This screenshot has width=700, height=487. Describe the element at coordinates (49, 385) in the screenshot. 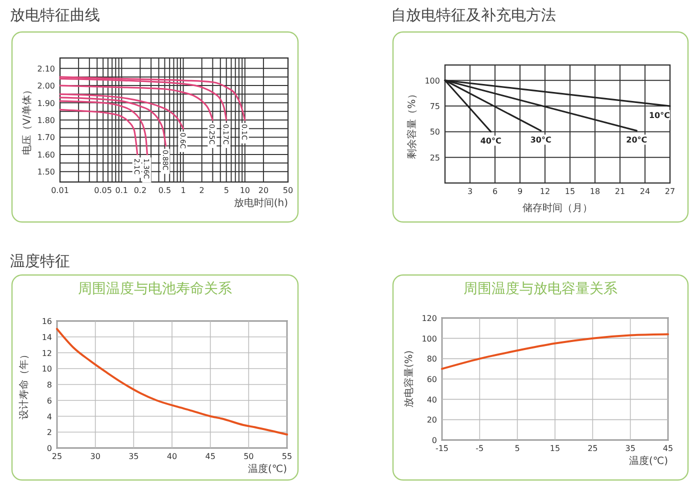

I see `y-tick-label: 8` at that location.